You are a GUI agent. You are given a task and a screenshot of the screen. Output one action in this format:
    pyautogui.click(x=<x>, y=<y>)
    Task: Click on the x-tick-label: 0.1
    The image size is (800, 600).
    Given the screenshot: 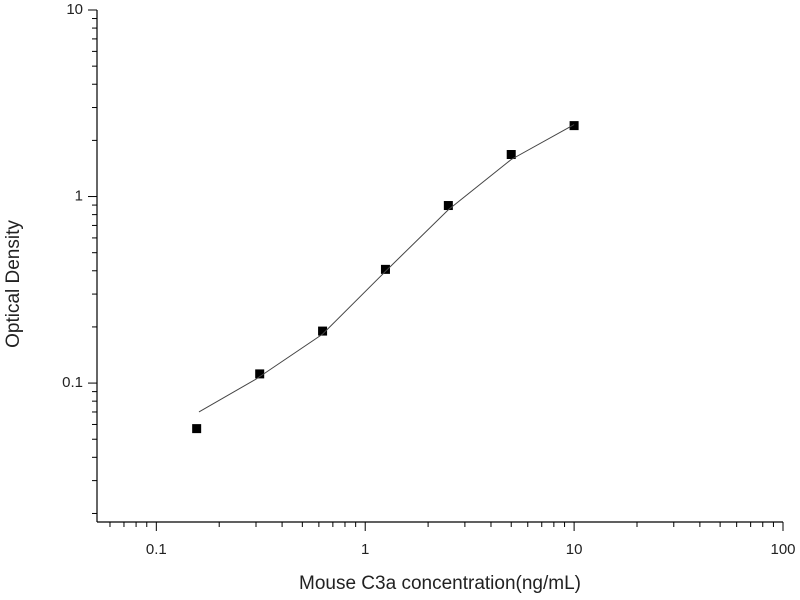 What is the action you would take?
    pyautogui.click(x=156, y=549)
    